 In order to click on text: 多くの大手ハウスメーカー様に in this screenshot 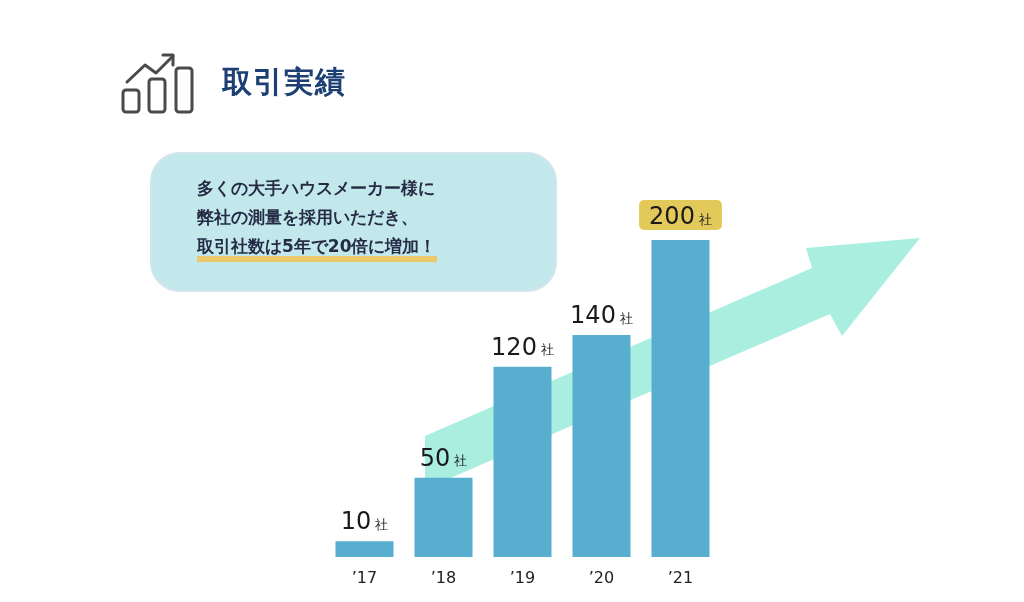, I will do `click(316, 188)`.